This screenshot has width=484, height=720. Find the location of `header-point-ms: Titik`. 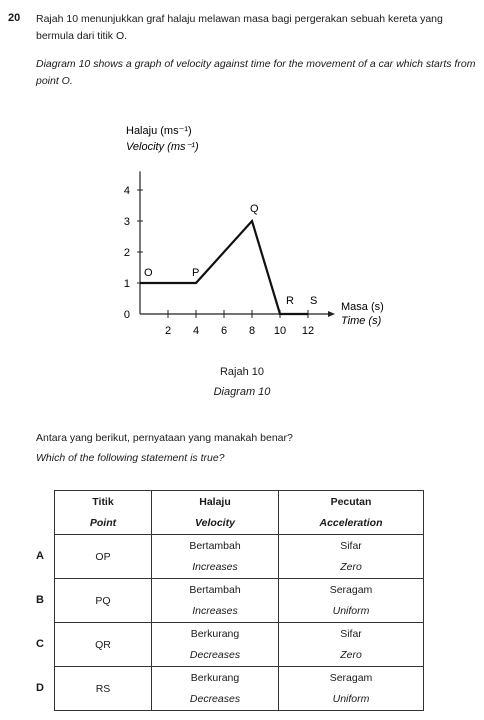

header-point-ms: Titik is located at coordinates (103, 501).